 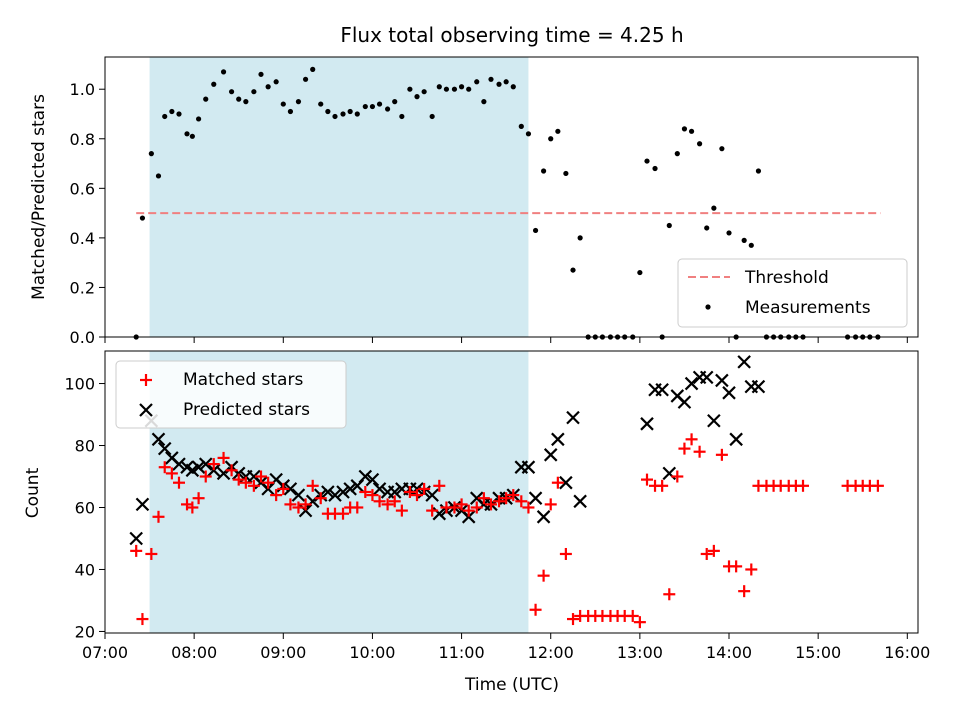 I want to click on top-ytick-label: 0.2, so click(x=82, y=287).